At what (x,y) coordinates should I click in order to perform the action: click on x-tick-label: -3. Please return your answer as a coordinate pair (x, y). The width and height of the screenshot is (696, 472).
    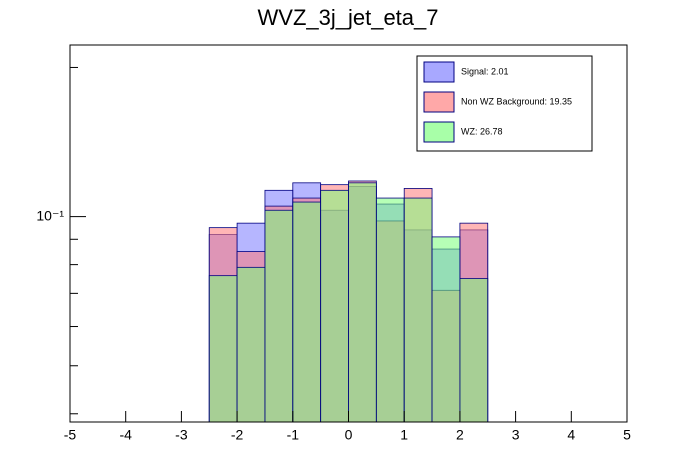
    Looking at the image, I should click on (181, 435).